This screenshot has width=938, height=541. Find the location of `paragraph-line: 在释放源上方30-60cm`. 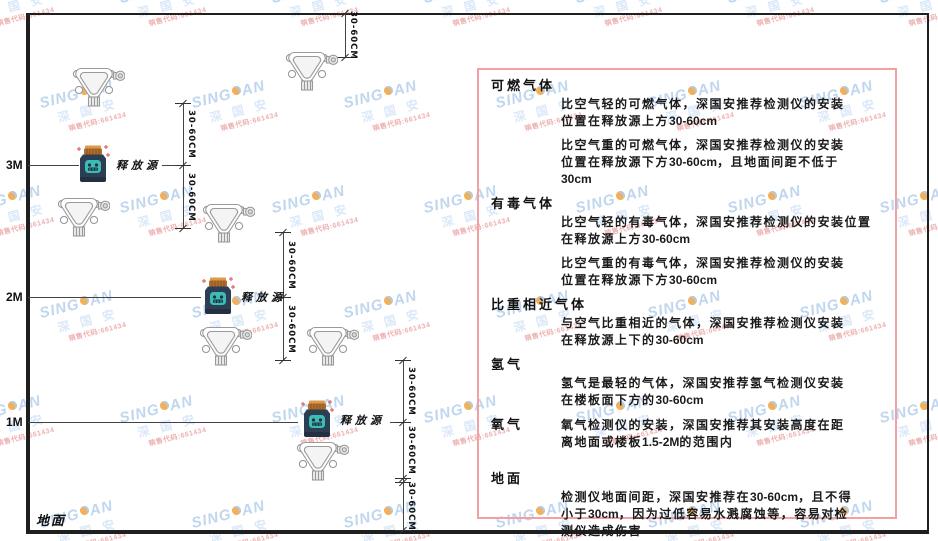

paragraph-line: 在释放源上方30-60cm is located at coordinates (626, 239).